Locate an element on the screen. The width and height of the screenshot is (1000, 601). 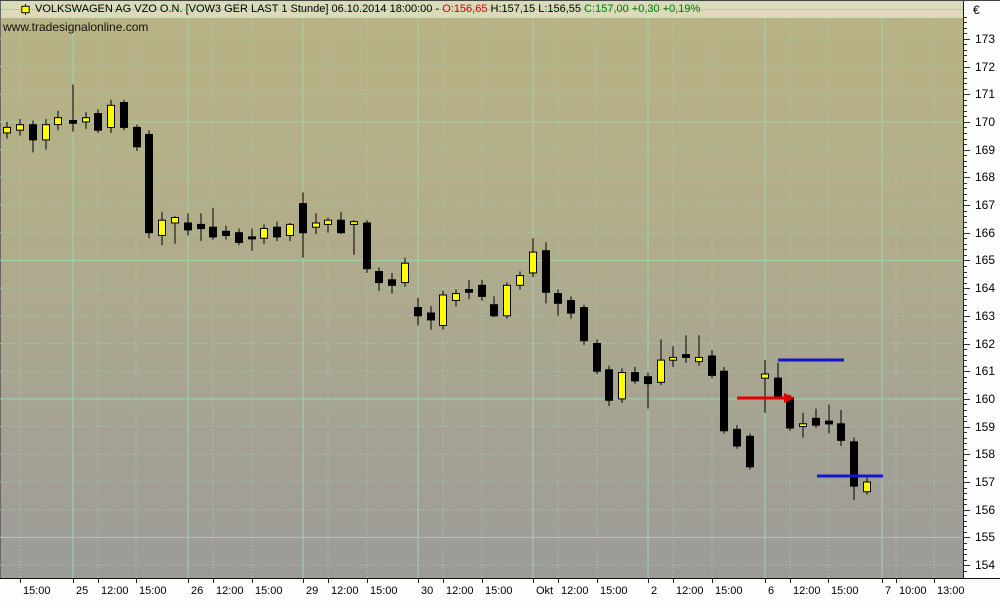
price-tick-label: 161 is located at coordinates (985, 371).